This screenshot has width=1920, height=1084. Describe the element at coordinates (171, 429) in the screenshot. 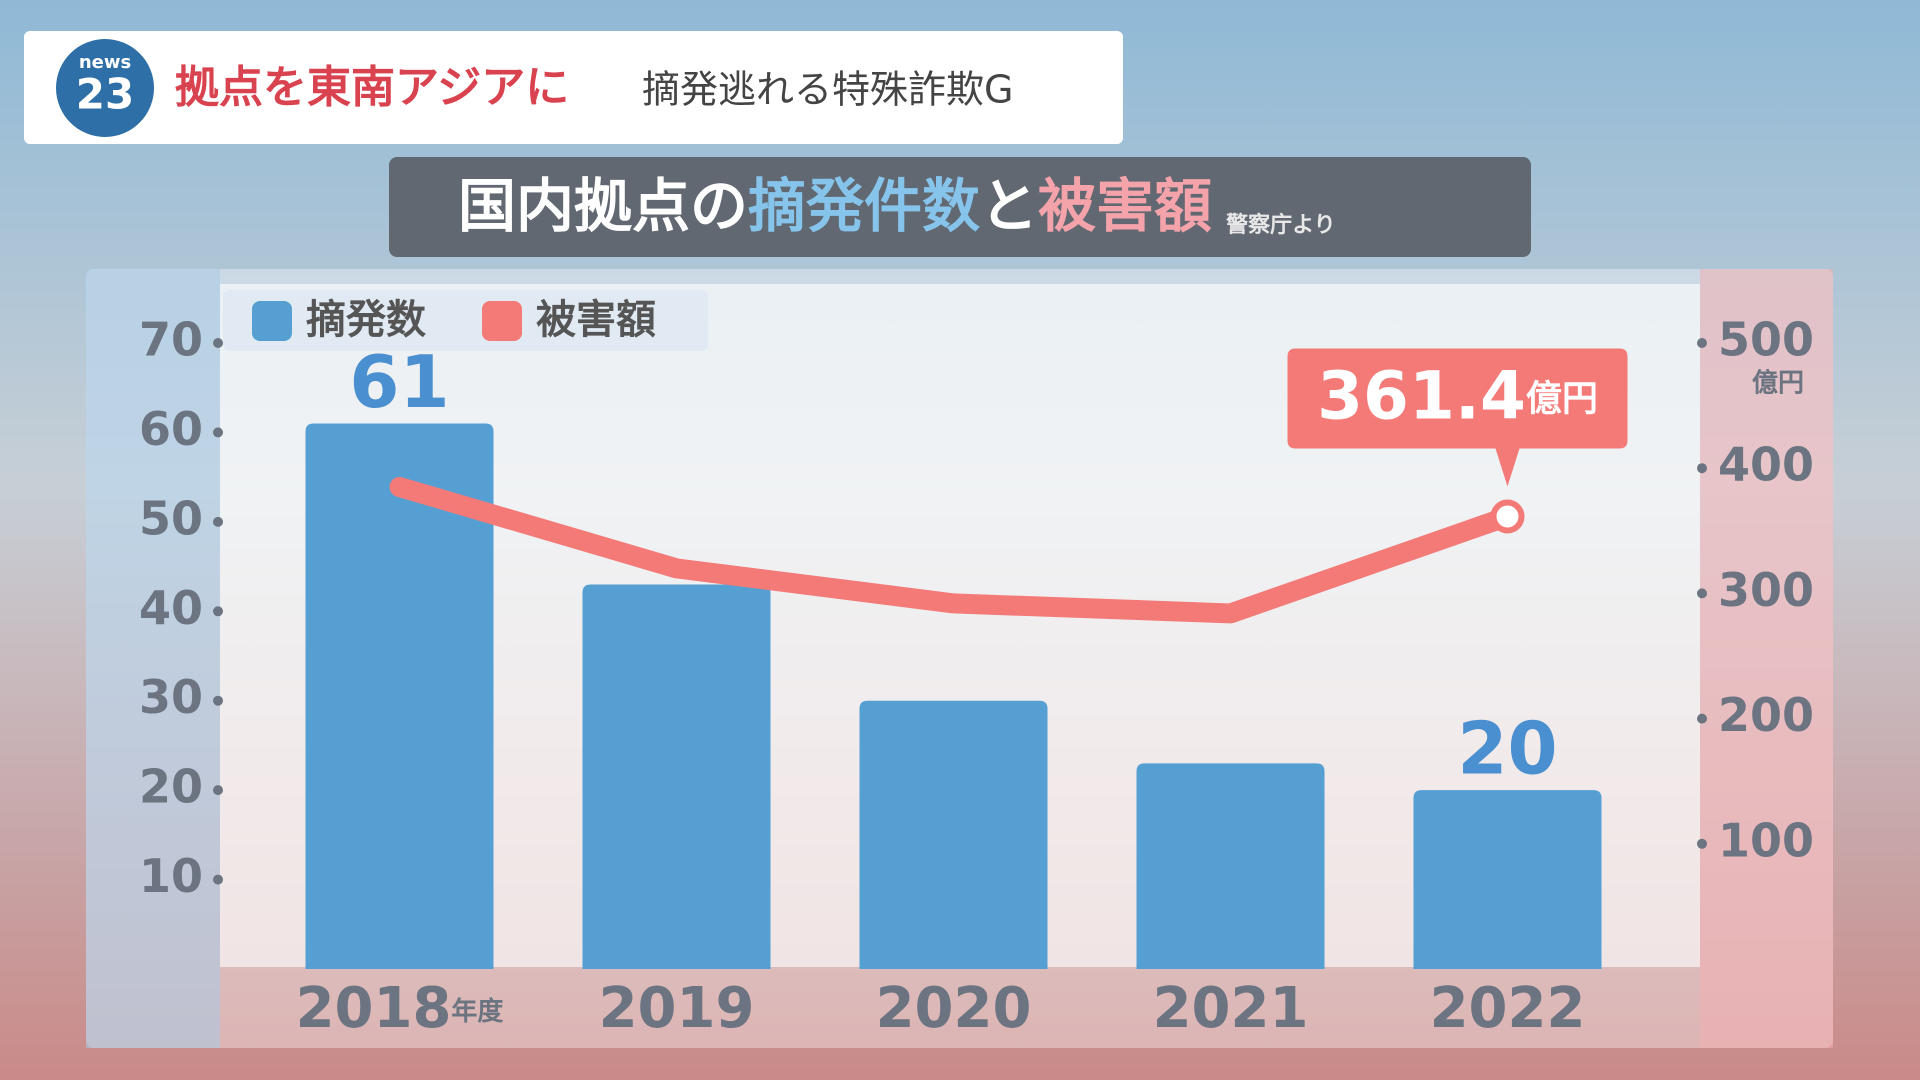

I see `y-tick-label: 60` at that location.